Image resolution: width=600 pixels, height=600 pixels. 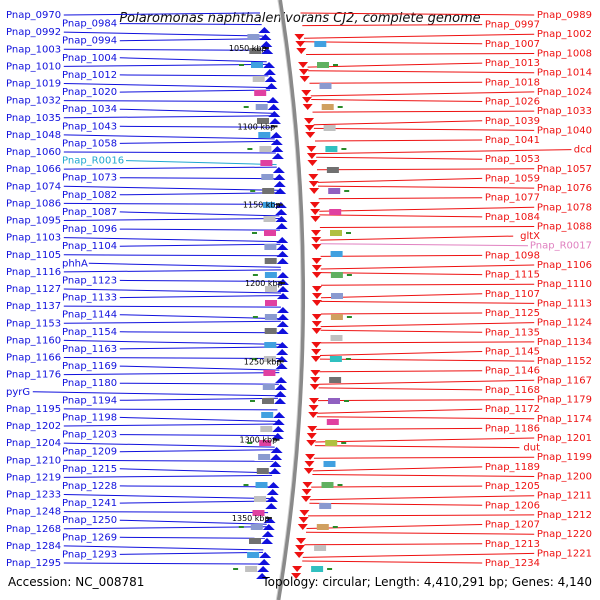 I want to click on gene-label: Pnap_1086, so click(x=33, y=203).